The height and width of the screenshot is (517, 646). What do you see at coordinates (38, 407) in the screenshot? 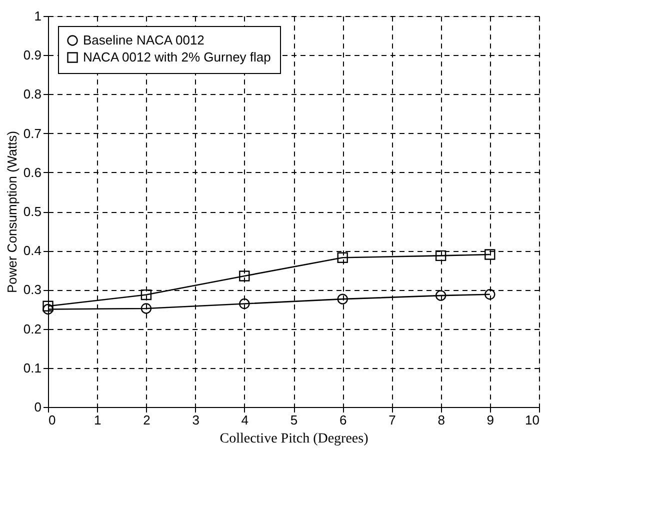
I see `y-tick-label: 0` at bounding box center [38, 407].